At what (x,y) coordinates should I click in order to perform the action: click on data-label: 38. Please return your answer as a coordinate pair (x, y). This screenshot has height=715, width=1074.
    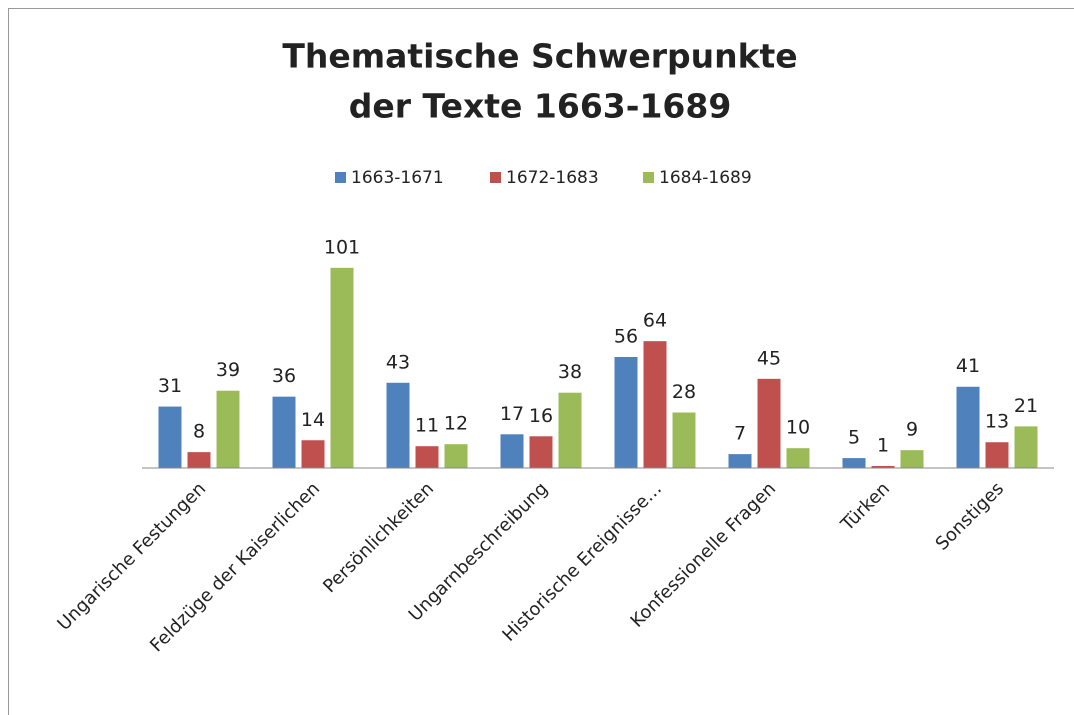
    Looking at the image, I should click on (570, 372).